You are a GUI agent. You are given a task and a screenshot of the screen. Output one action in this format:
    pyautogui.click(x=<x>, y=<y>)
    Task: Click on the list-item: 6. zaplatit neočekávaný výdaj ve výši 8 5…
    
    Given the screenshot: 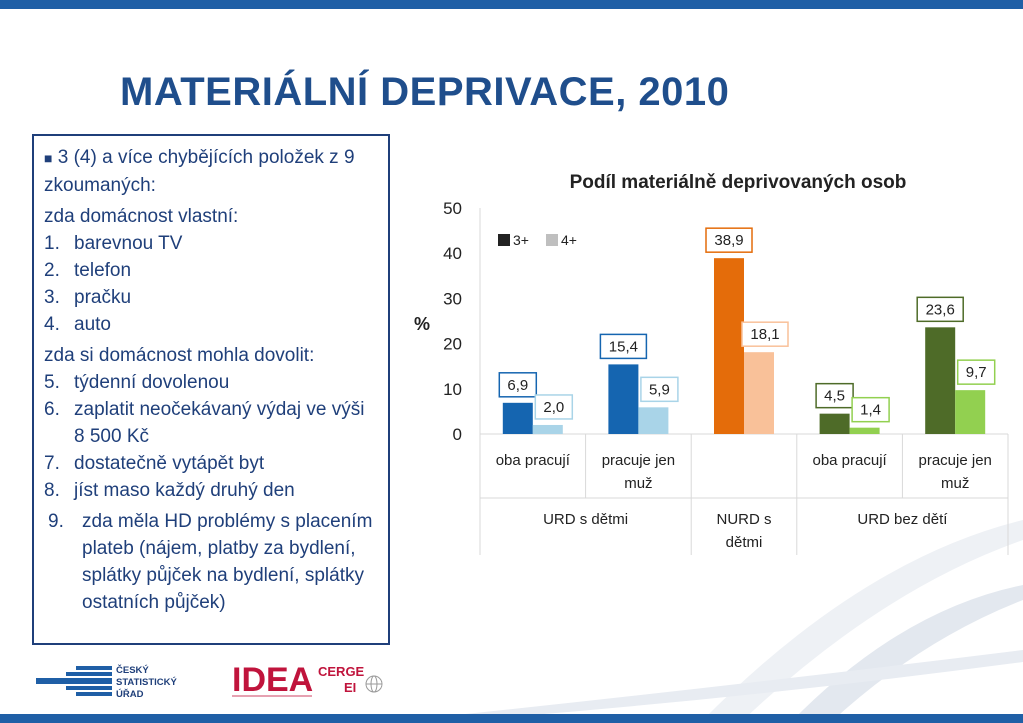 What is the action you would take?
    pyautogui.click(x=211, y=423)
    